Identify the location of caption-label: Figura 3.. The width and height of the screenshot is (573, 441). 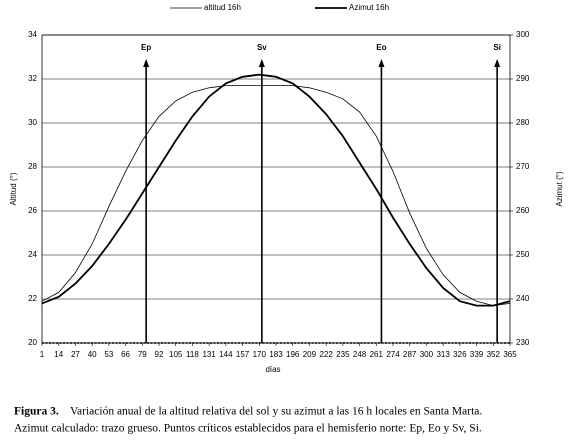
(36, 412).